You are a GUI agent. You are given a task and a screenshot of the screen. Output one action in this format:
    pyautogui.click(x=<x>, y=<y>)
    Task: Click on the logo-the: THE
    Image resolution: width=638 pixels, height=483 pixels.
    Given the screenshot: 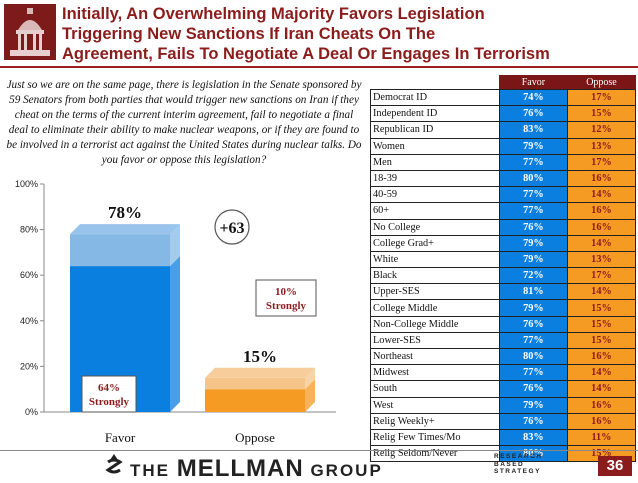 What is the action you would take?
    pyautogui.click(x=150, y=470)
    